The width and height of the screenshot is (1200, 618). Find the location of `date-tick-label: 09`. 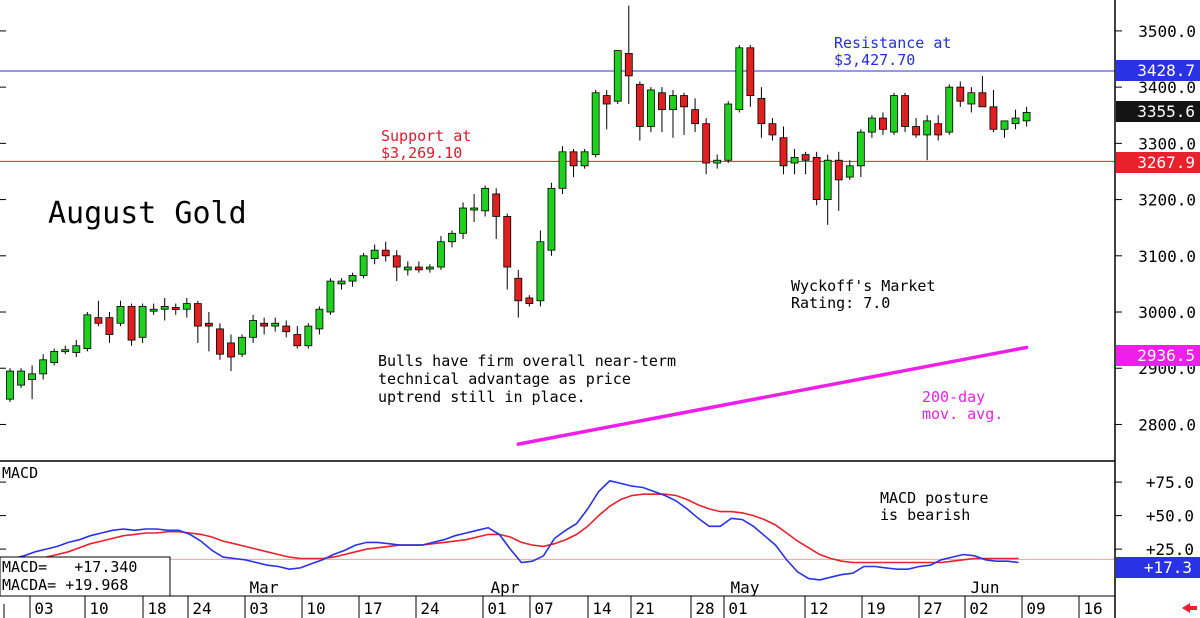

date-tick-label: 09 is located at coordinates (1035, 608).